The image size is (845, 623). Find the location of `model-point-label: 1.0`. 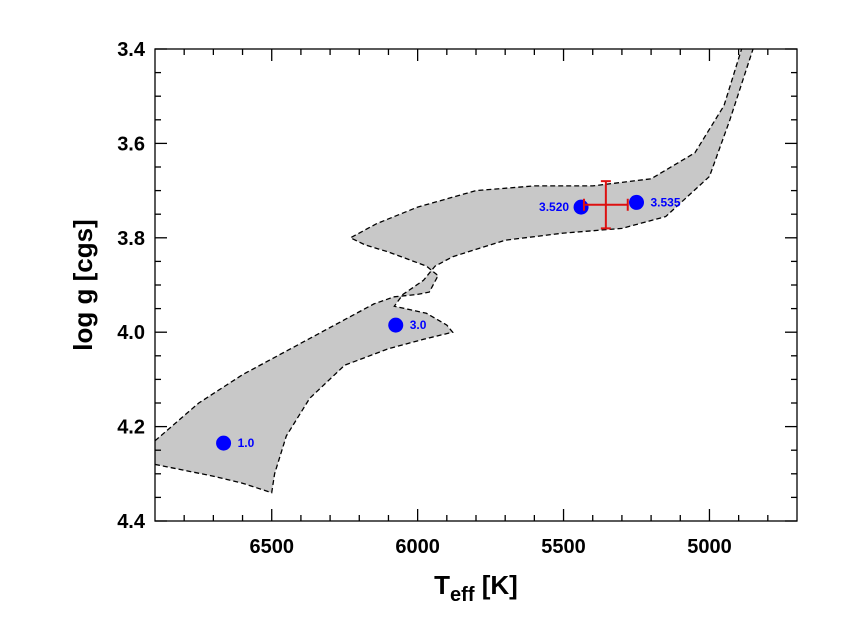

model-point-label: 1.0 is located at coordinates (246, 443).